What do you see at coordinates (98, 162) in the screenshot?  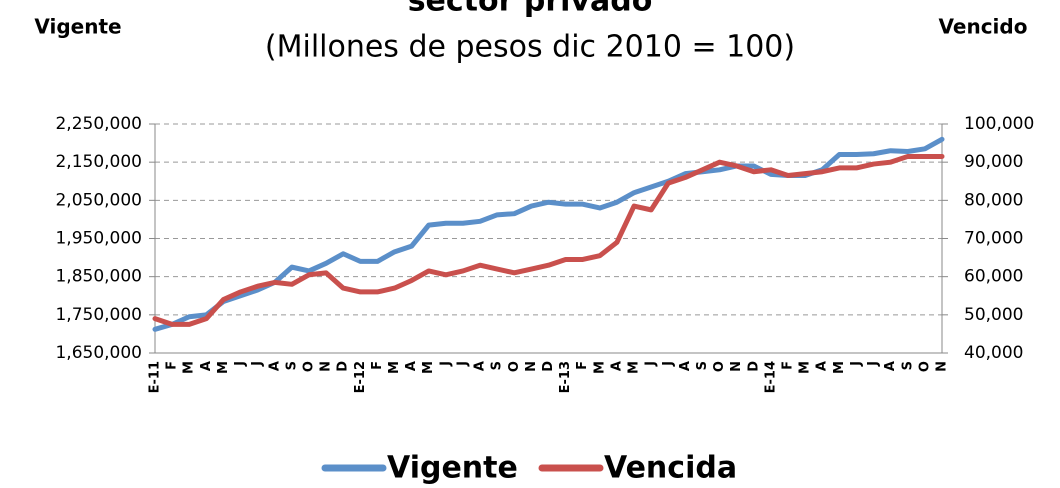 I see `y-tick-label: 2,150,000` at bounding box center [98, 162].